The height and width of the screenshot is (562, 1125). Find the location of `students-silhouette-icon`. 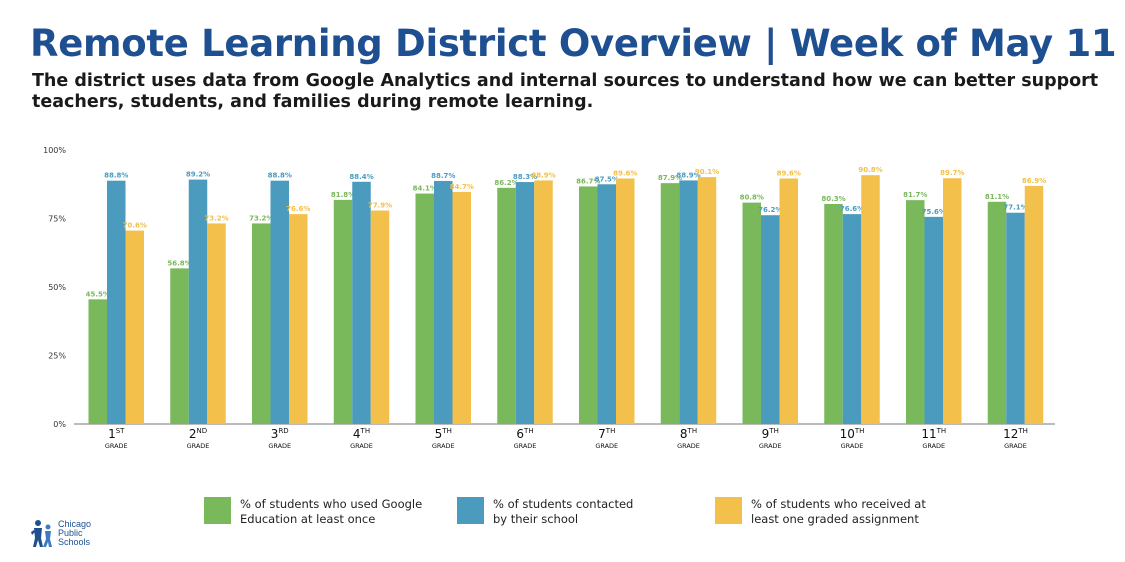

students-silhouette-icon is located at coordinates (41, 533).